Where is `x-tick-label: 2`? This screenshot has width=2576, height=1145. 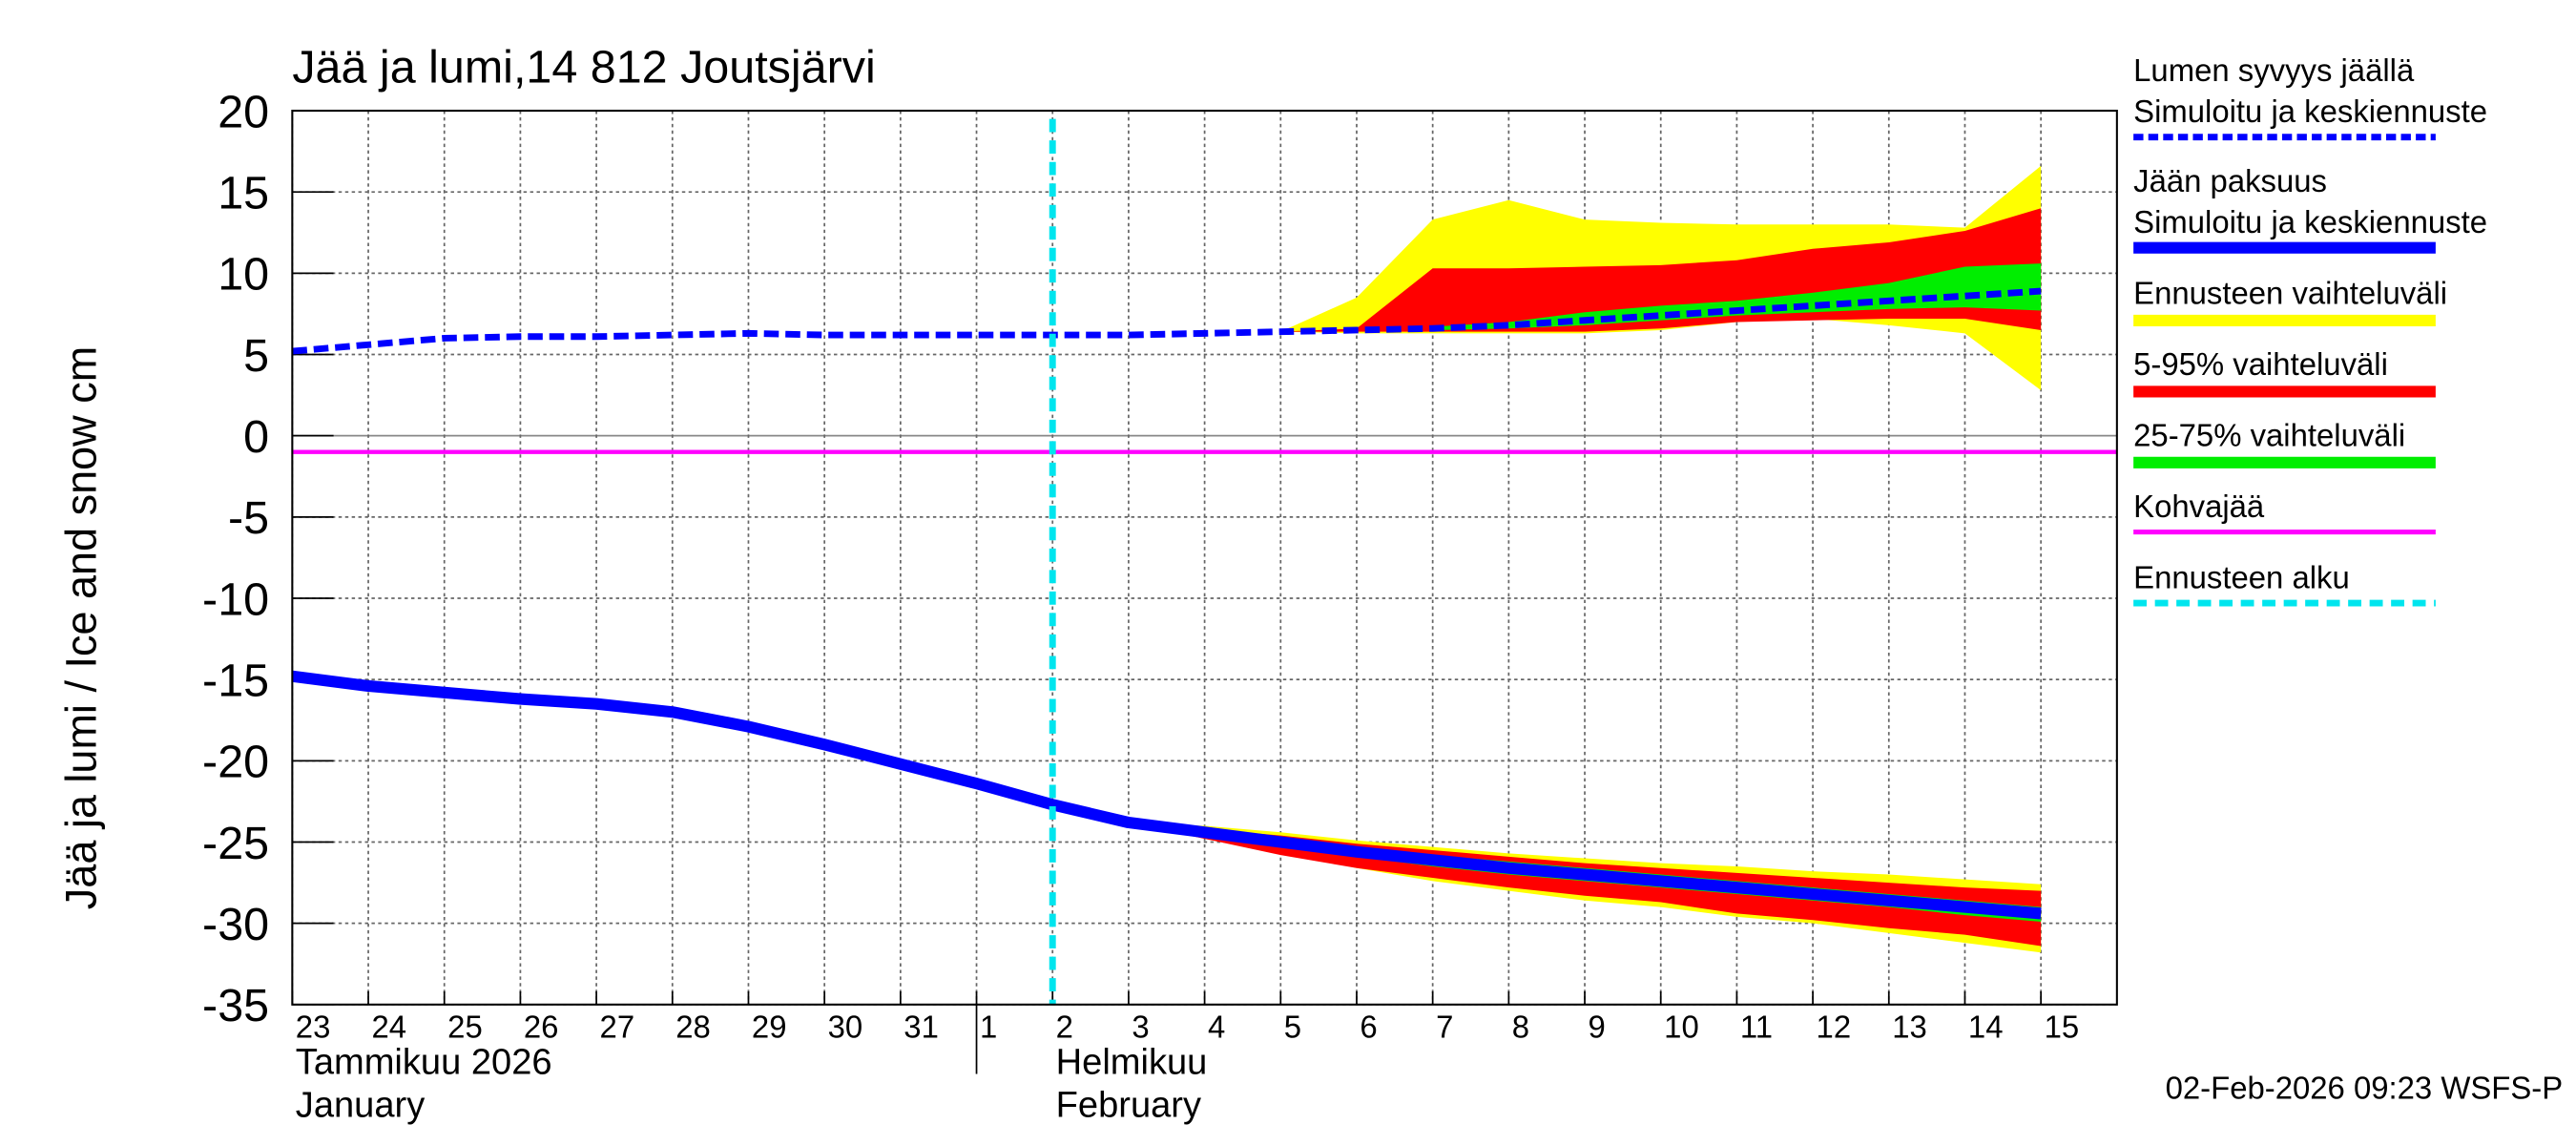 x-tick-label: 2 is located at coordinates (1064, 1026).